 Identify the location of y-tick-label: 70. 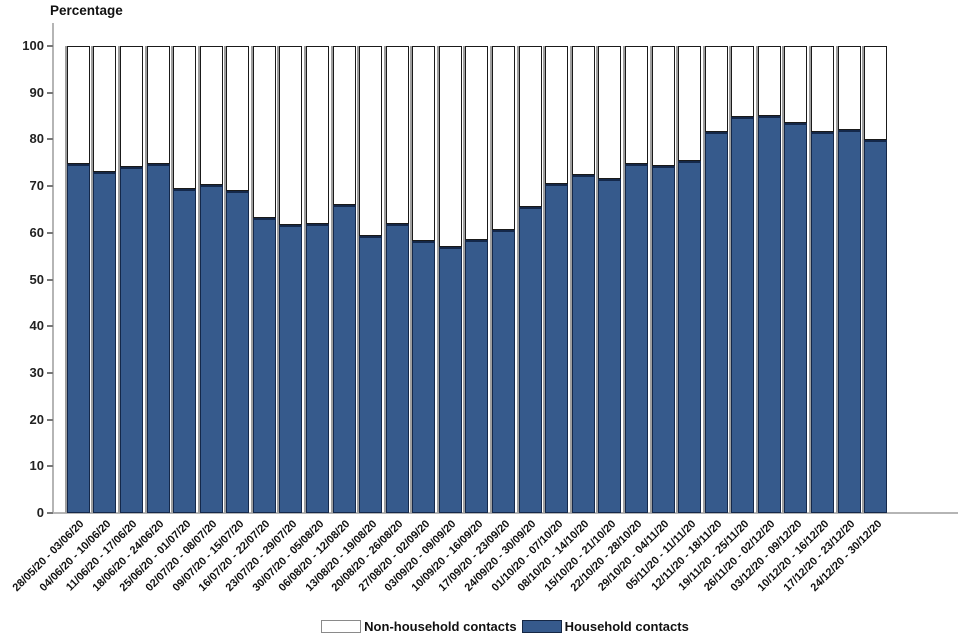
(36, 186).